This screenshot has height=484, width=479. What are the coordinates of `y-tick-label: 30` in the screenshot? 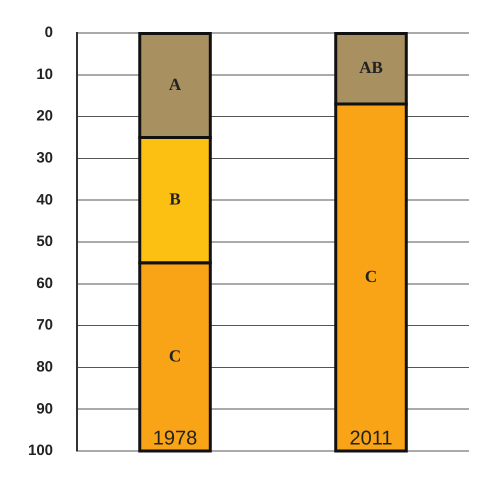 It's located at (45, 158).